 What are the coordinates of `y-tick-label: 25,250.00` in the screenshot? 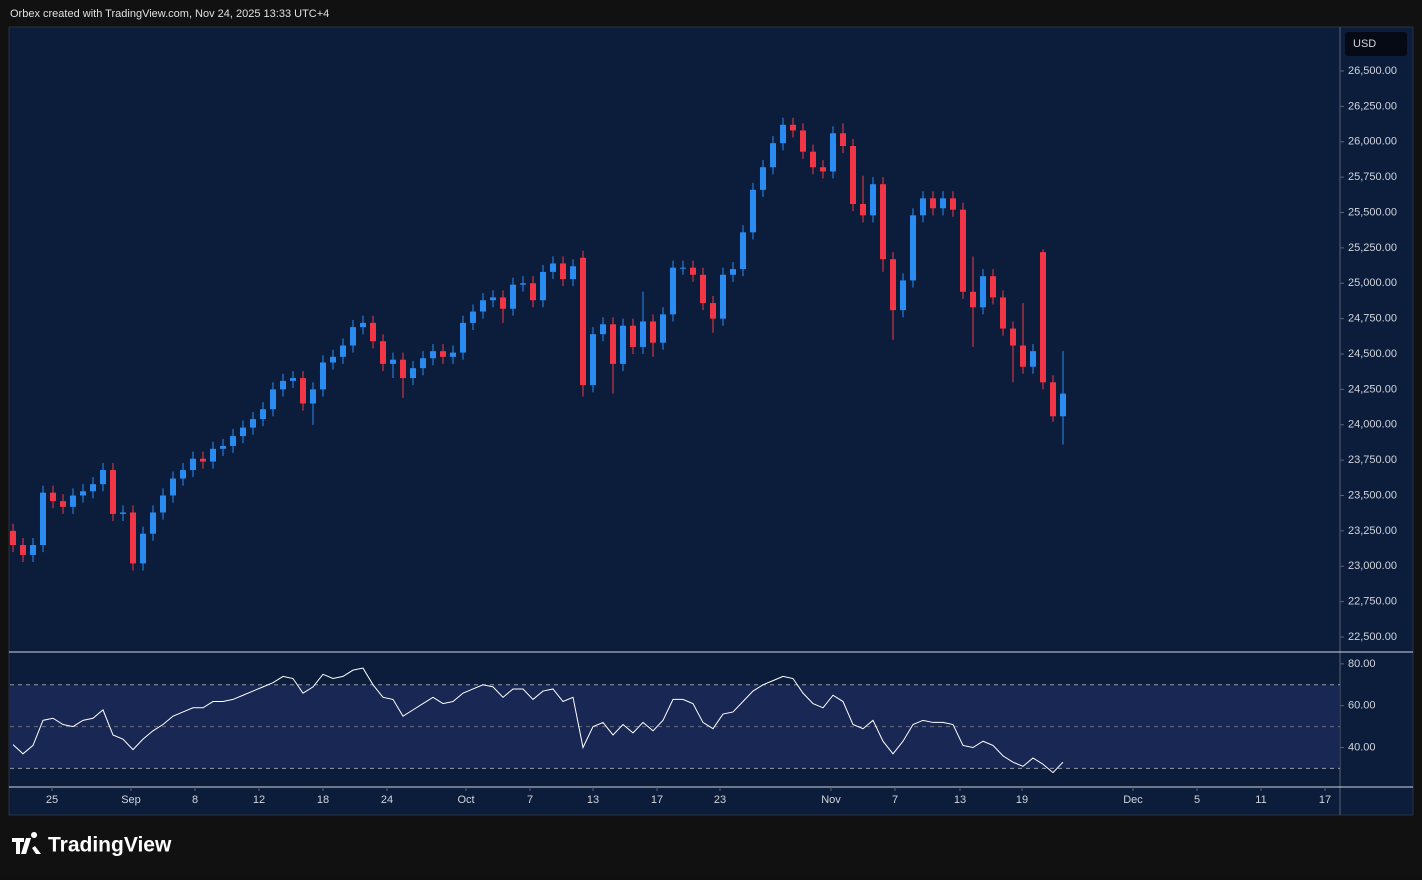 It's located at (1372, 248).